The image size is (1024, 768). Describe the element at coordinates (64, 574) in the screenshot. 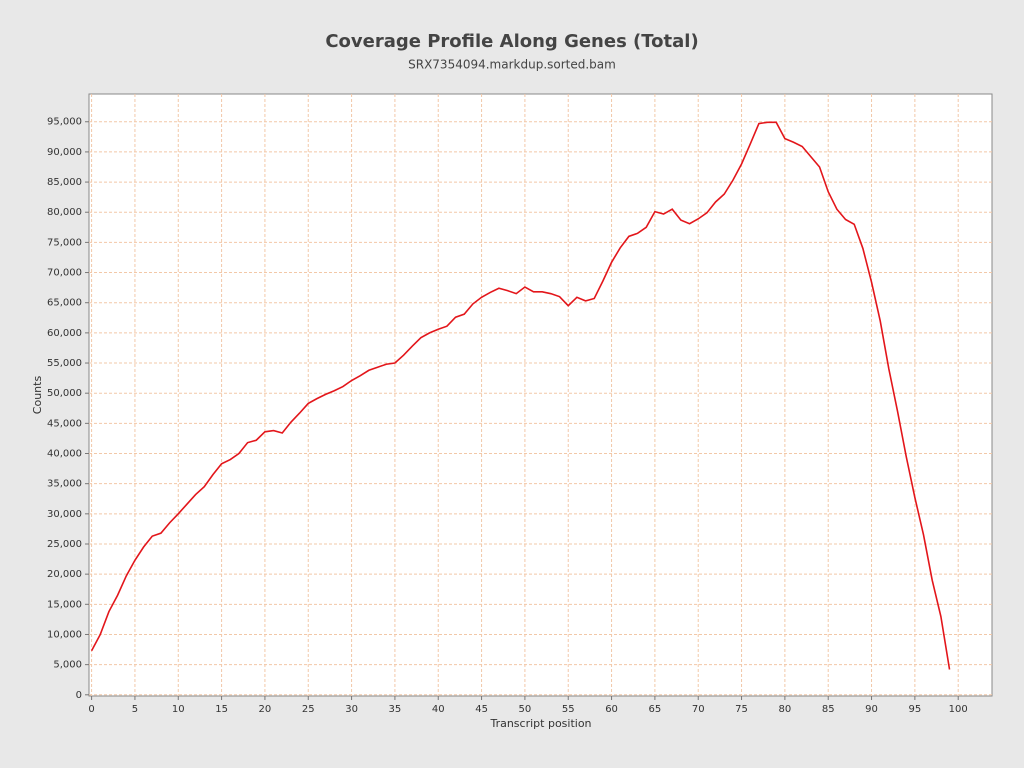

I see `y-tick-label: 20,000` at that location.